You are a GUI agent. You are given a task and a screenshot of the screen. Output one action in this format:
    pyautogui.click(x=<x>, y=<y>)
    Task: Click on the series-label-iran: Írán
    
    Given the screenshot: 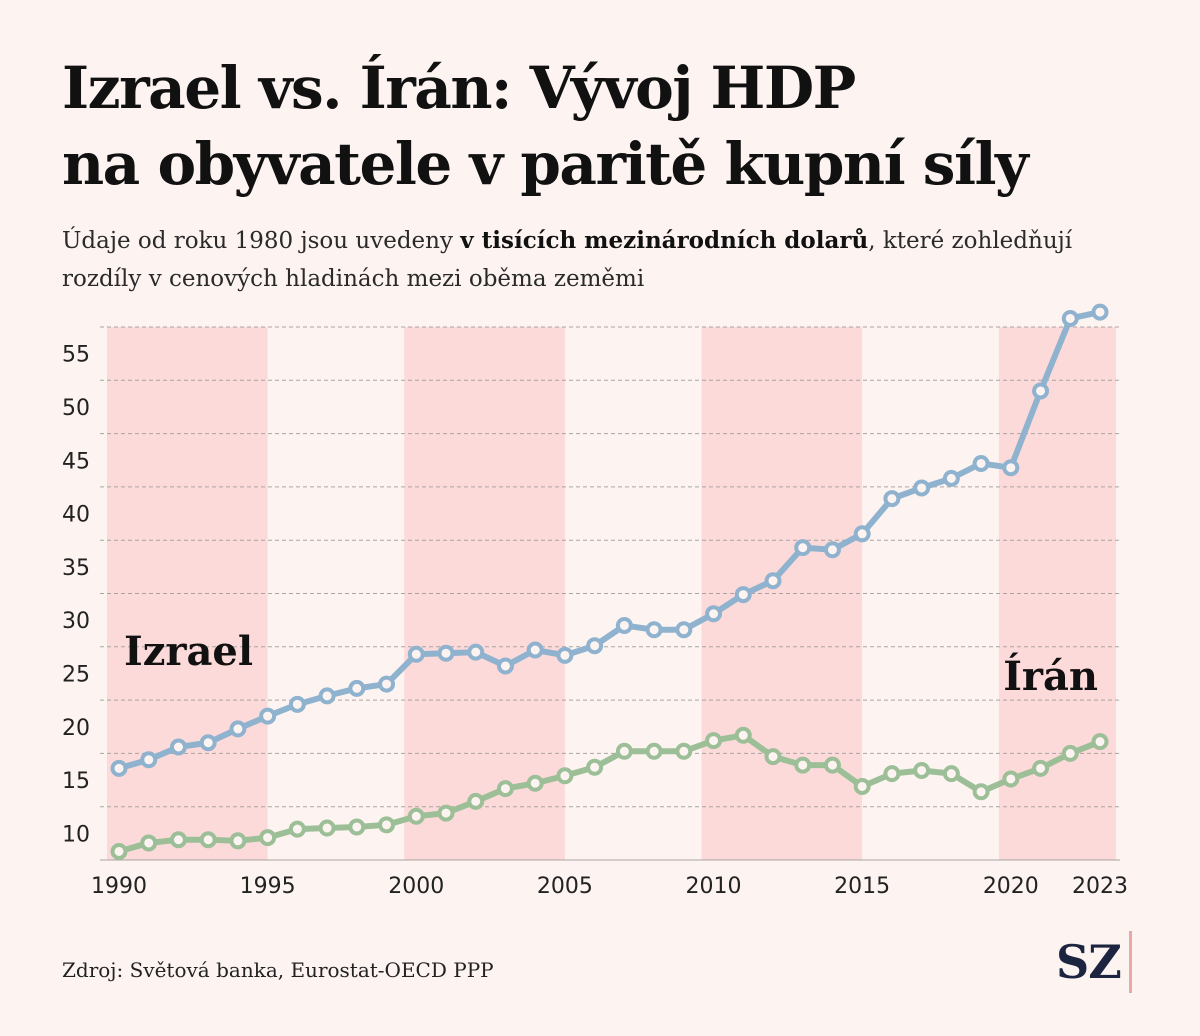 What is the action you would take?
    pyautogui.click(x=1050, y=676)
    